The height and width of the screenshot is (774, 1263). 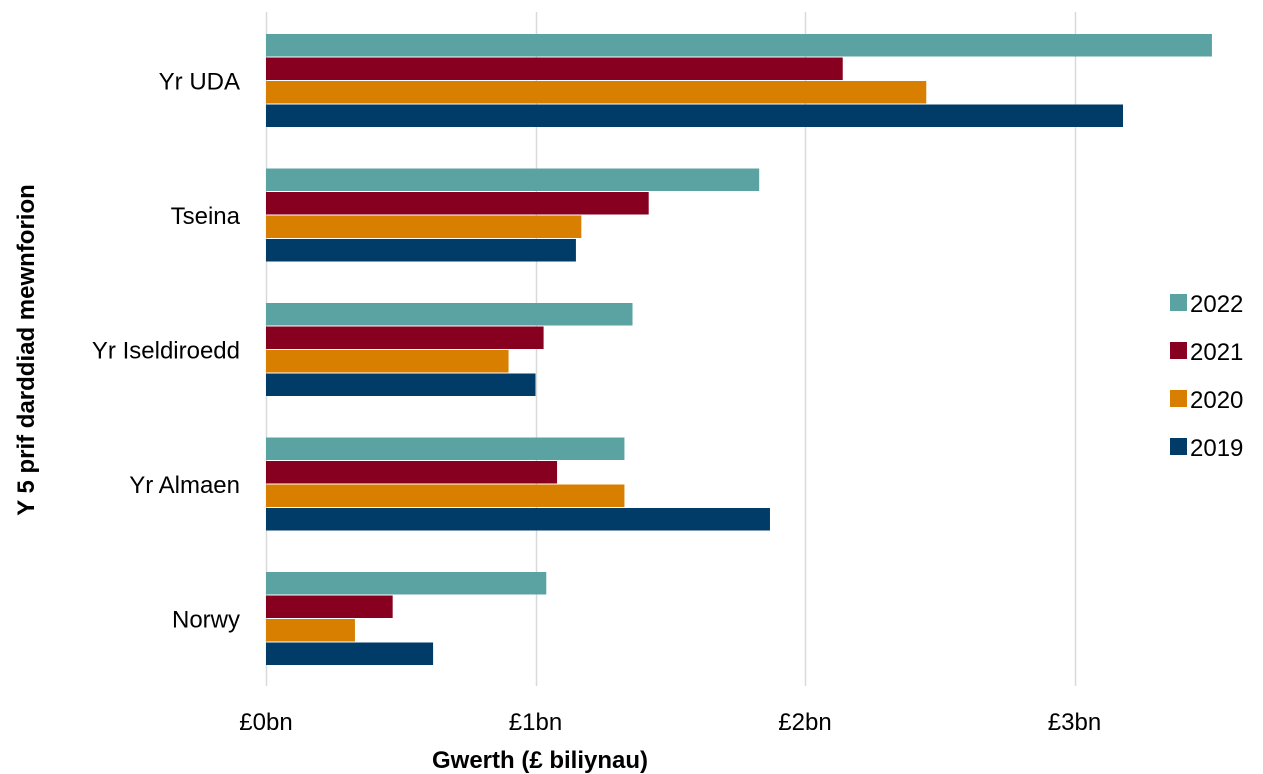 I want to click on category-label: Tseina, so click(x=206, y=216).